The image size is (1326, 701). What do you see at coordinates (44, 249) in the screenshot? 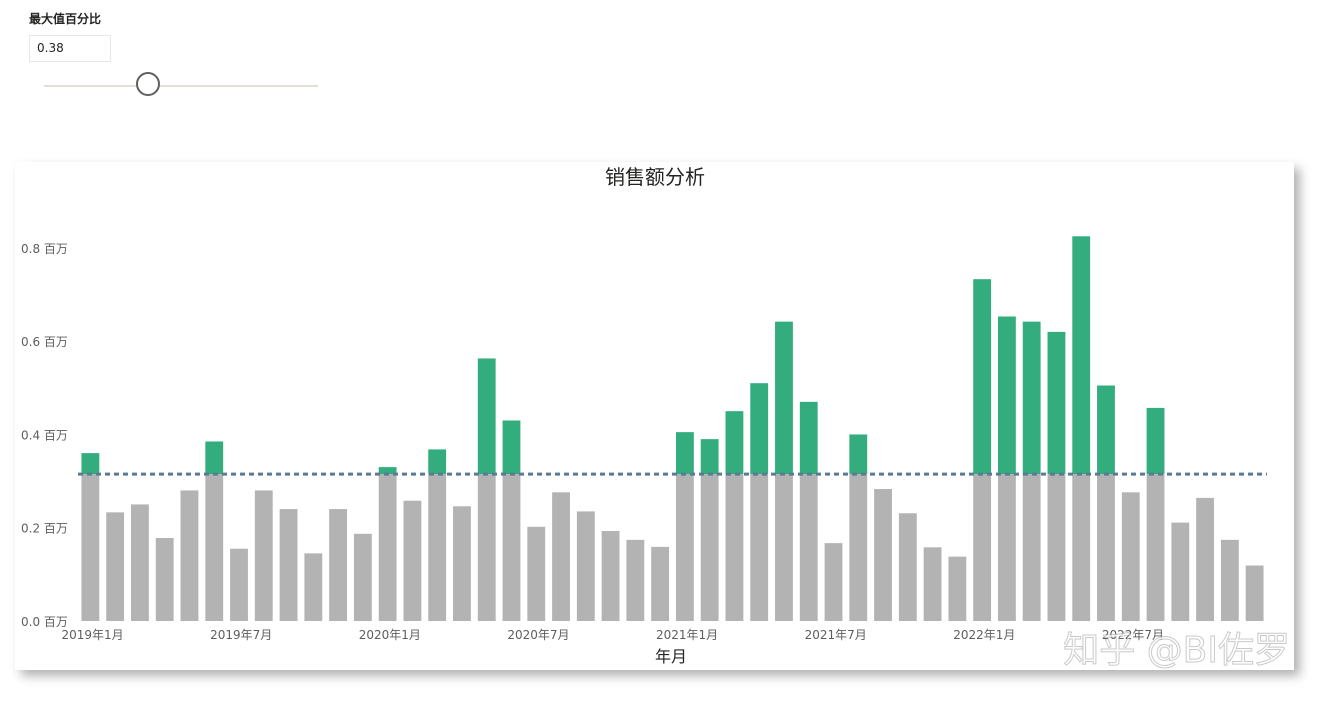
I see `y-tick-label: 0.8 百万` at bounding box center [44, 249].